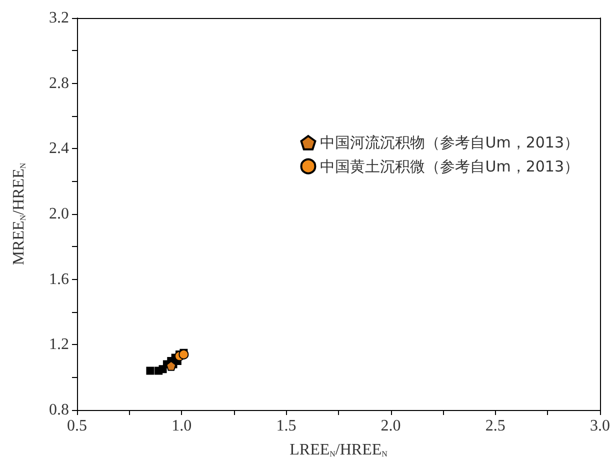 The image size is (614, 473). What do you see at coordinates (390, 426) in the screenshot?
I see `x-tick-label: 2.0` at bounding box center [390, 426].